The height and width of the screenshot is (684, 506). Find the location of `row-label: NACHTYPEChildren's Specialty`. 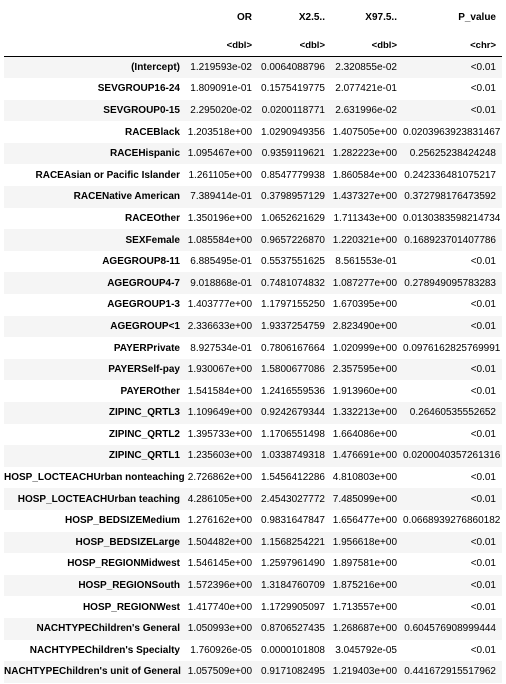

row-label: NACHTYPEChildren's Specialty is located at coordinates (104, 650).